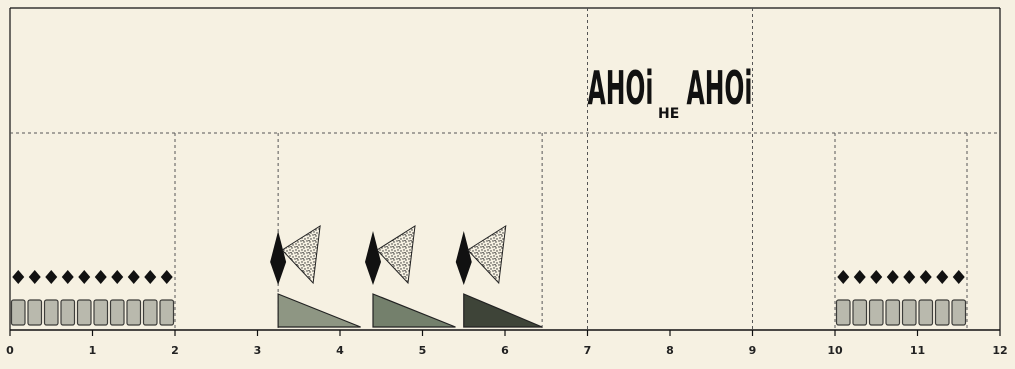  What do you see at coordinates (917, 350) in the screenshot?
I see `axis-tick-label: 11` at bounding box center [917, 350].